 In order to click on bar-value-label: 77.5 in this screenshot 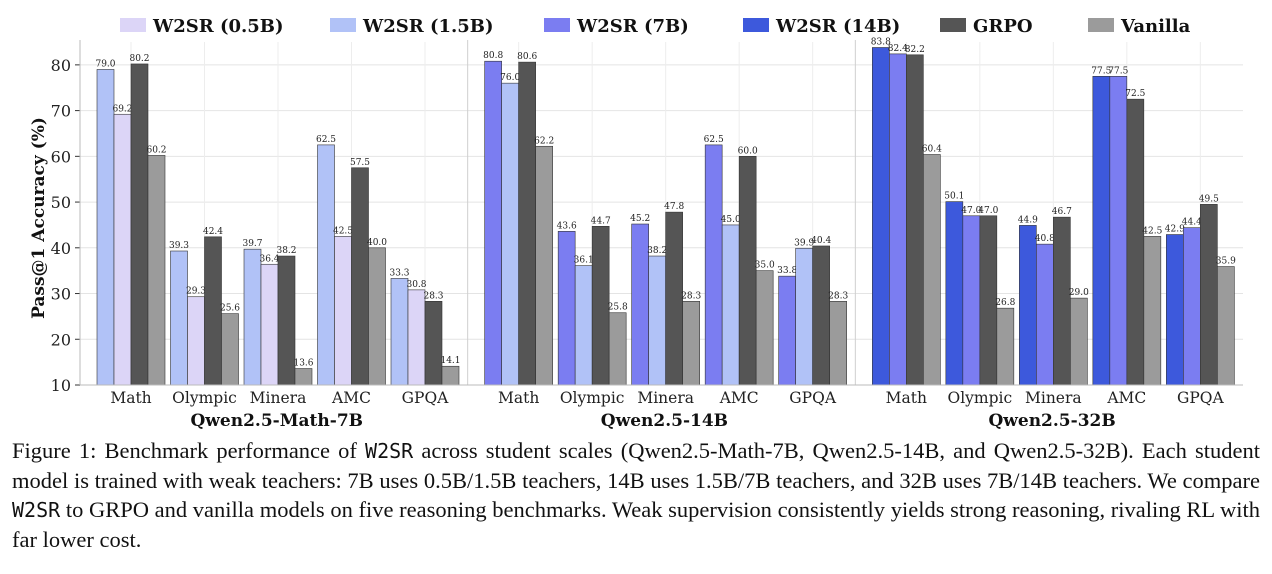, I will do `click(1118, 71)`.